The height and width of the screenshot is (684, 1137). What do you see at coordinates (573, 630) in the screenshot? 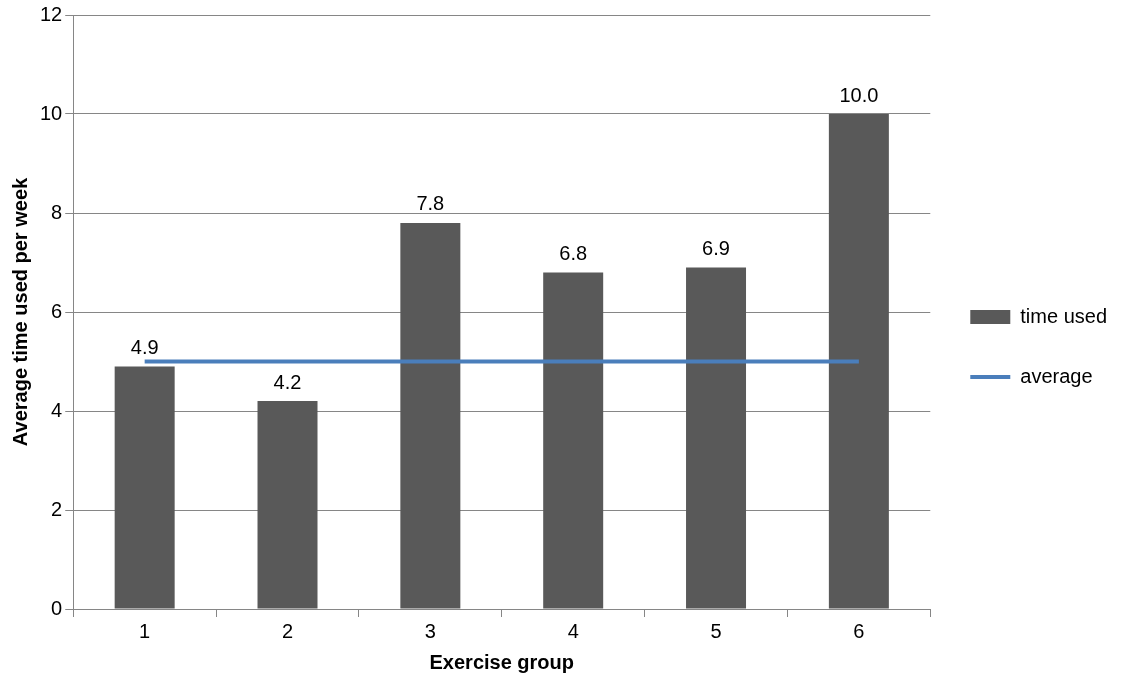
I see `x-tick-label: 4` at bounding box center [573, 630].